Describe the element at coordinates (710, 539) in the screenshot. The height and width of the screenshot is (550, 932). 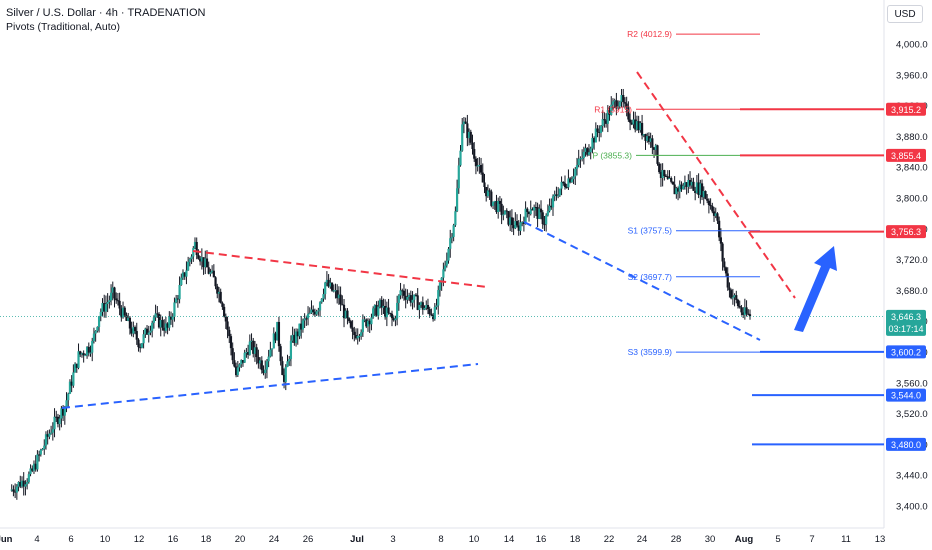
I see `time-tick-label: 30` at that location.